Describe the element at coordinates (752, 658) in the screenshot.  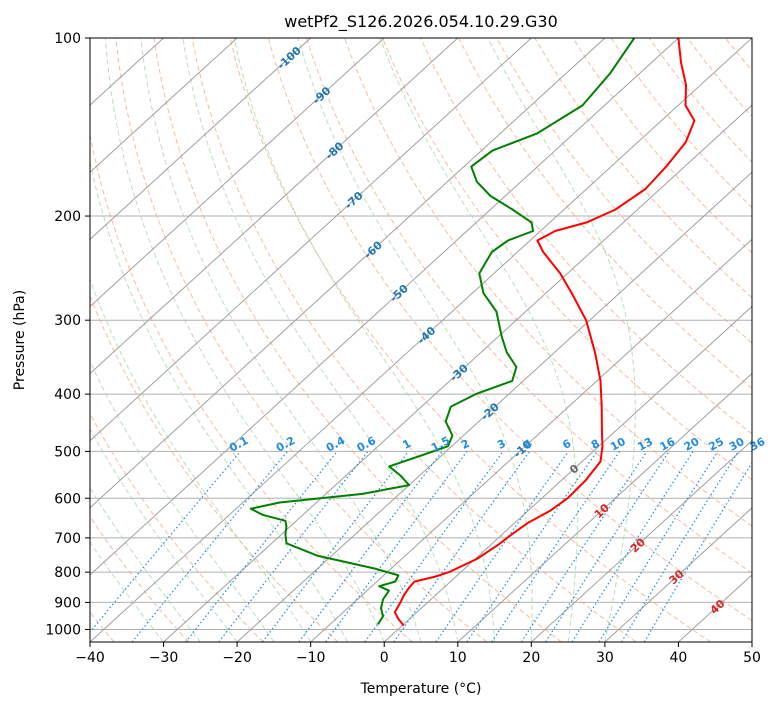
I see `x-tick-label: 50` at that location.